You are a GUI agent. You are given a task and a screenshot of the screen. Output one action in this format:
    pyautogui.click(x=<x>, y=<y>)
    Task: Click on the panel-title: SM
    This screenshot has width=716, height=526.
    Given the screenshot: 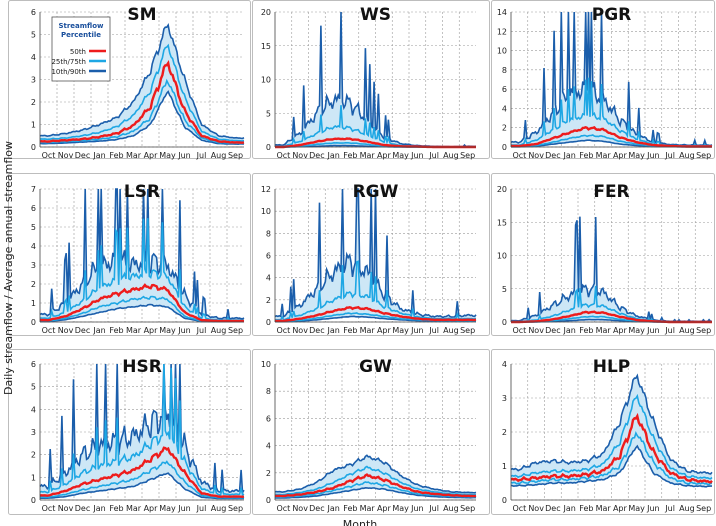 What is the action you would take?
    pyautogui.click(x=141, y=15)
    